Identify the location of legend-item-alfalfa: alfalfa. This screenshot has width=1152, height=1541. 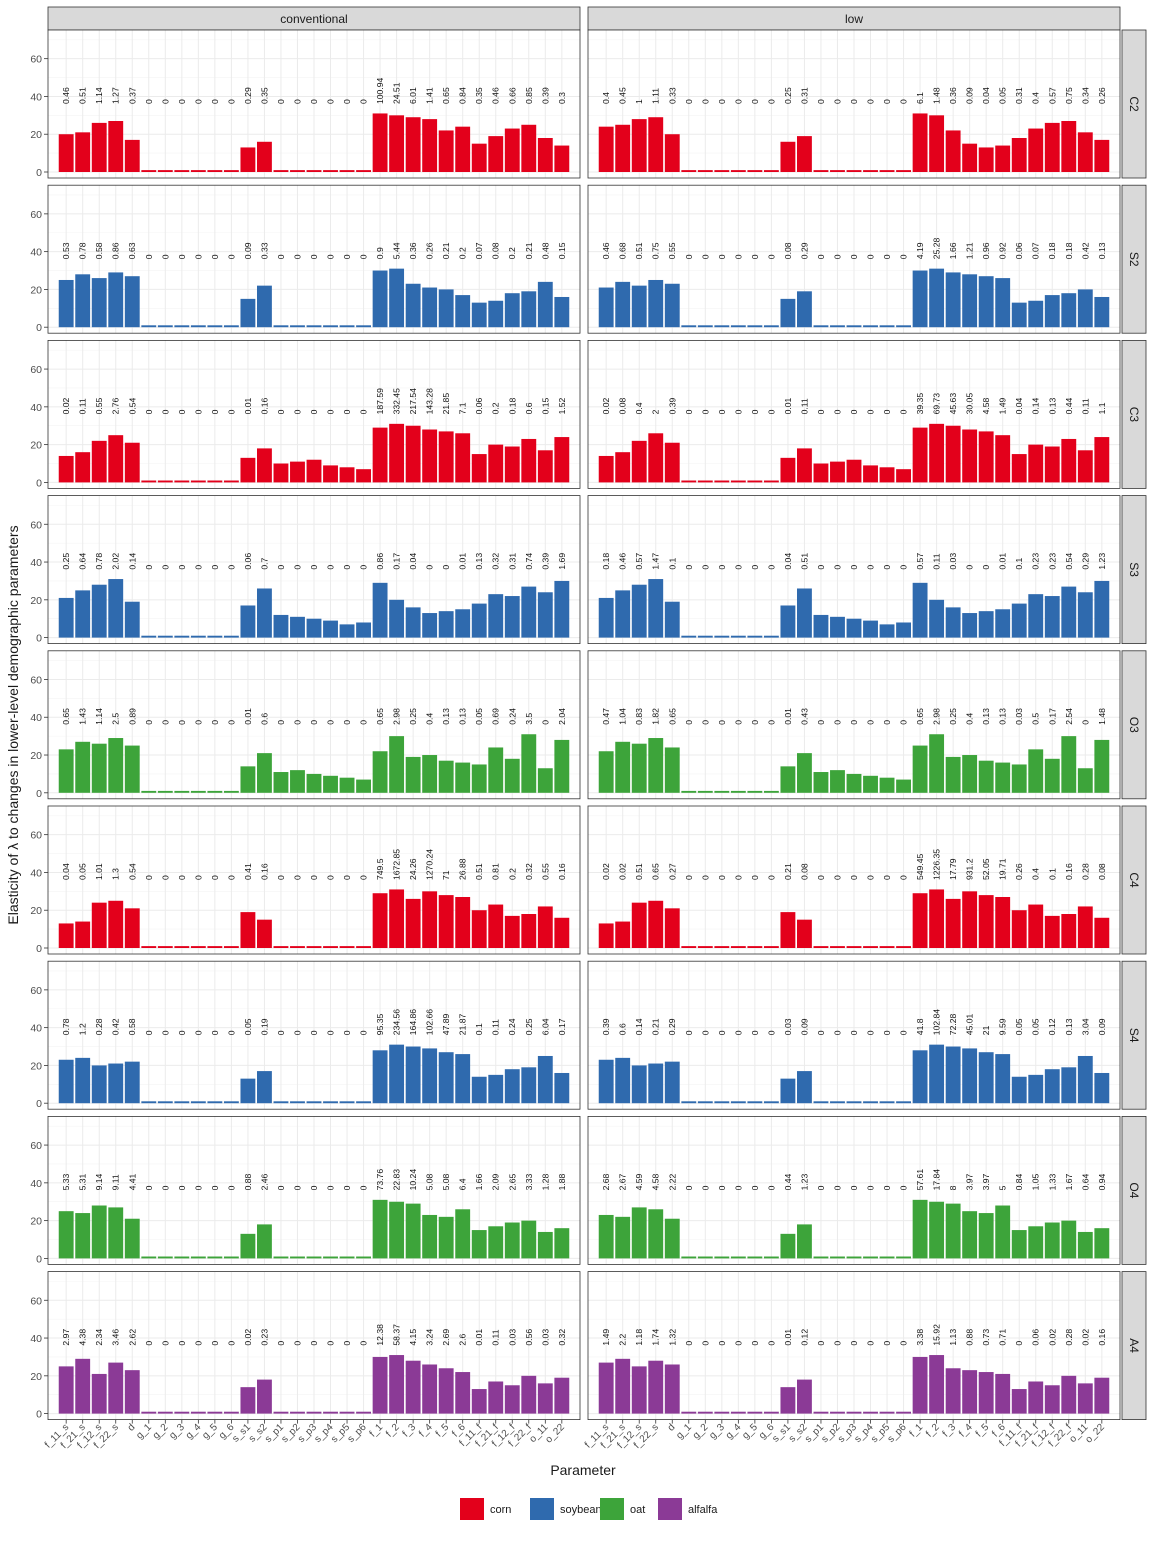
(688, 1509).